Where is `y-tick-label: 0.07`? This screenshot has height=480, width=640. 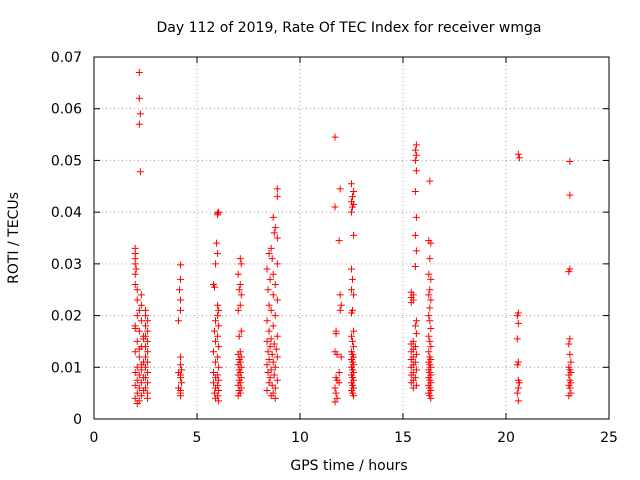
y-tick-label: 0.07 is located at coordinates (66, 58).